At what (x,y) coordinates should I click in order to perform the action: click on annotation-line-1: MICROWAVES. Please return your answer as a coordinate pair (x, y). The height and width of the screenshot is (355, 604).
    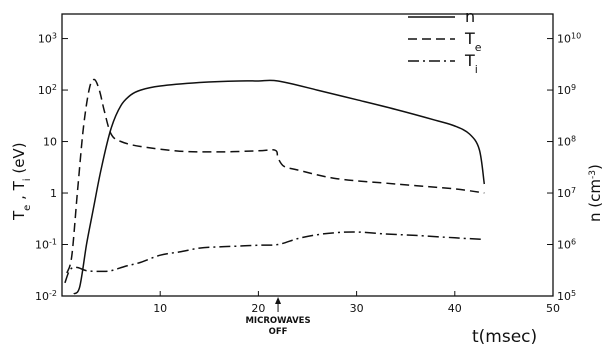
    Looking at the image, I should click on (277, 321).